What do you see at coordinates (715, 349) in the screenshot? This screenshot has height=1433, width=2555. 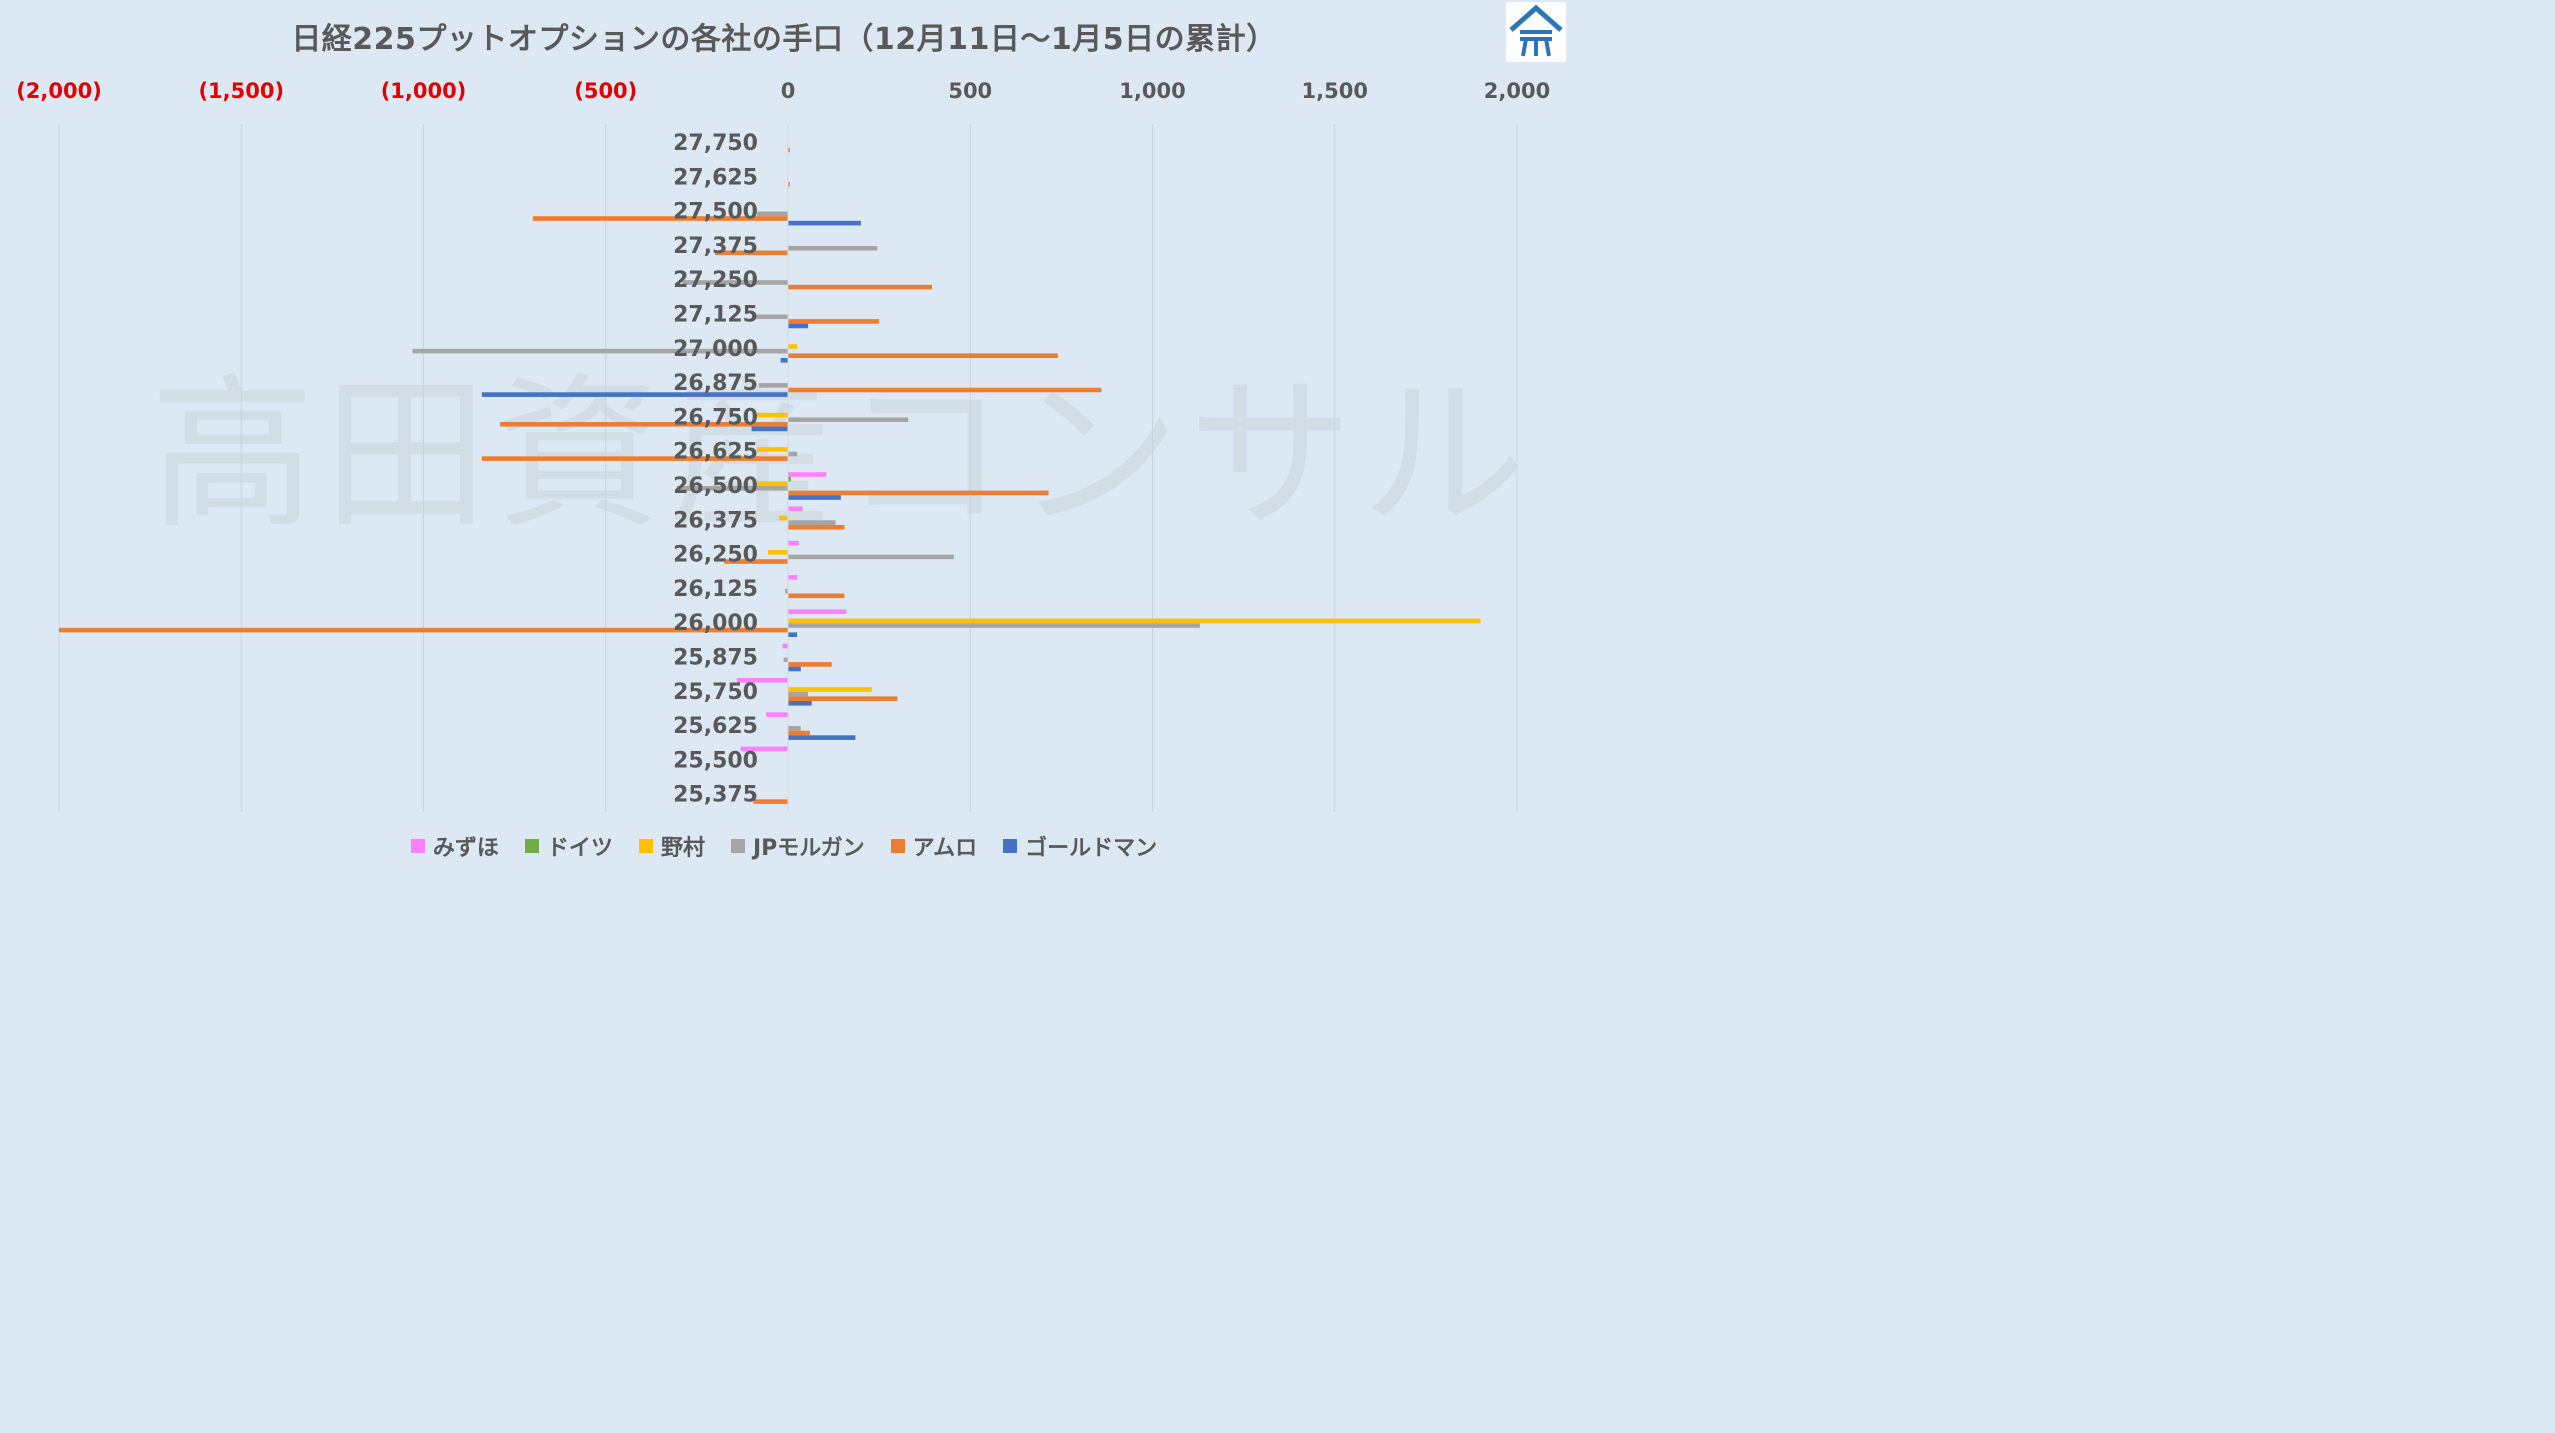 I see `category-label: 27,000` at bounding box center [715, 349].